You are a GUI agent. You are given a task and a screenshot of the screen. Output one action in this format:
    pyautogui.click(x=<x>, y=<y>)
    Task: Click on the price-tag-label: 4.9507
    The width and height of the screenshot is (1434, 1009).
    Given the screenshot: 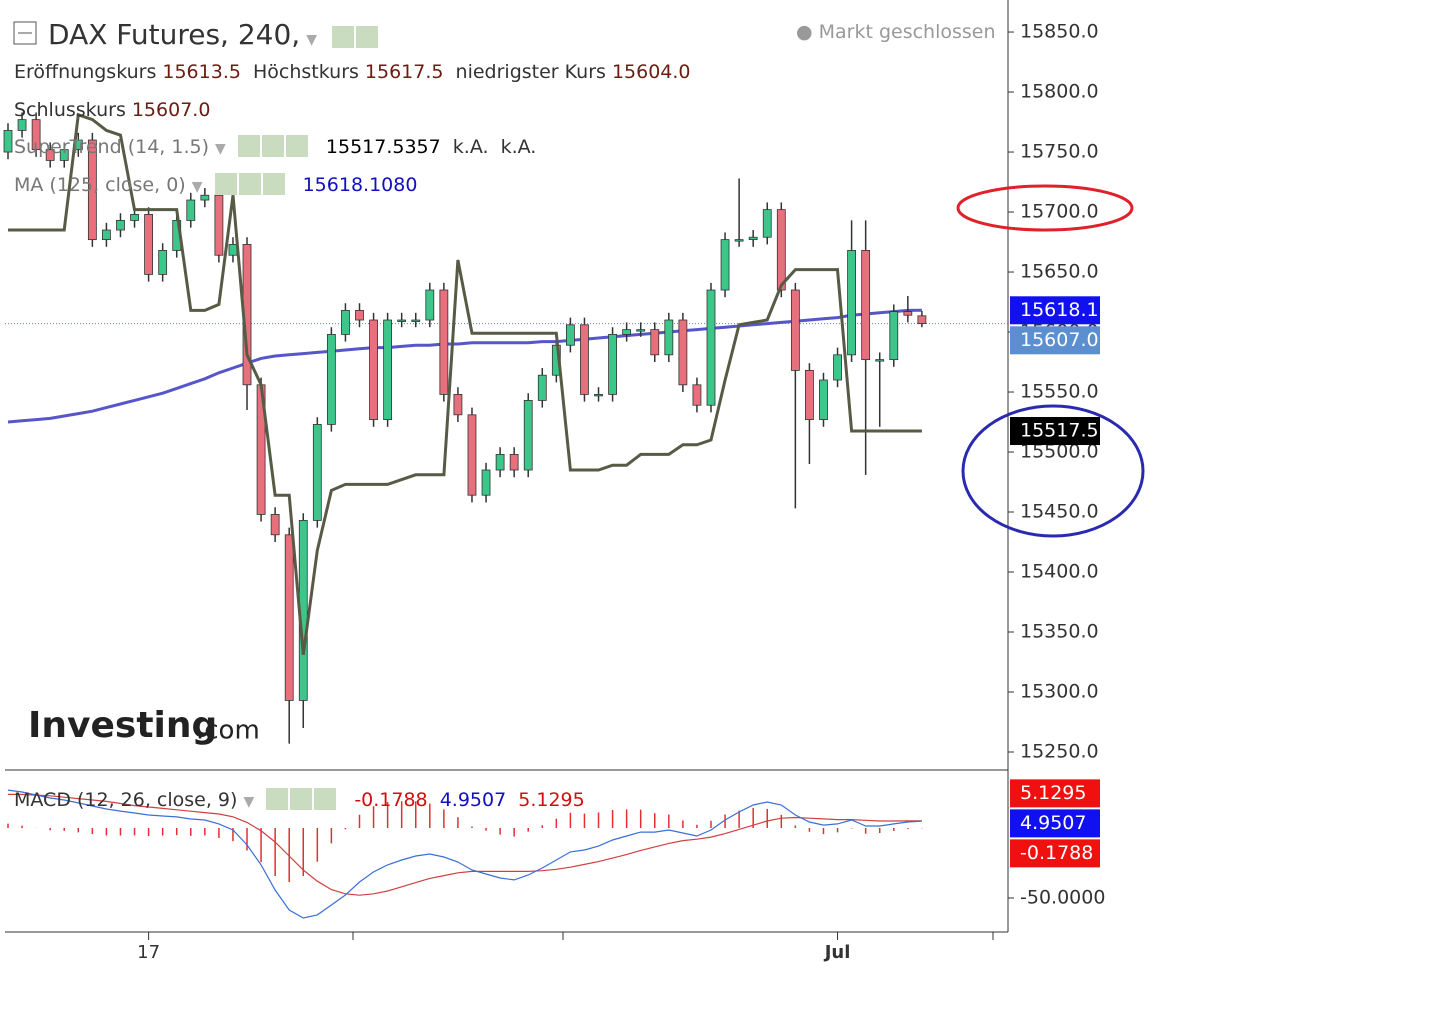 What is the action you would take?
    pyautogui.click(x=1053, y=823)
    